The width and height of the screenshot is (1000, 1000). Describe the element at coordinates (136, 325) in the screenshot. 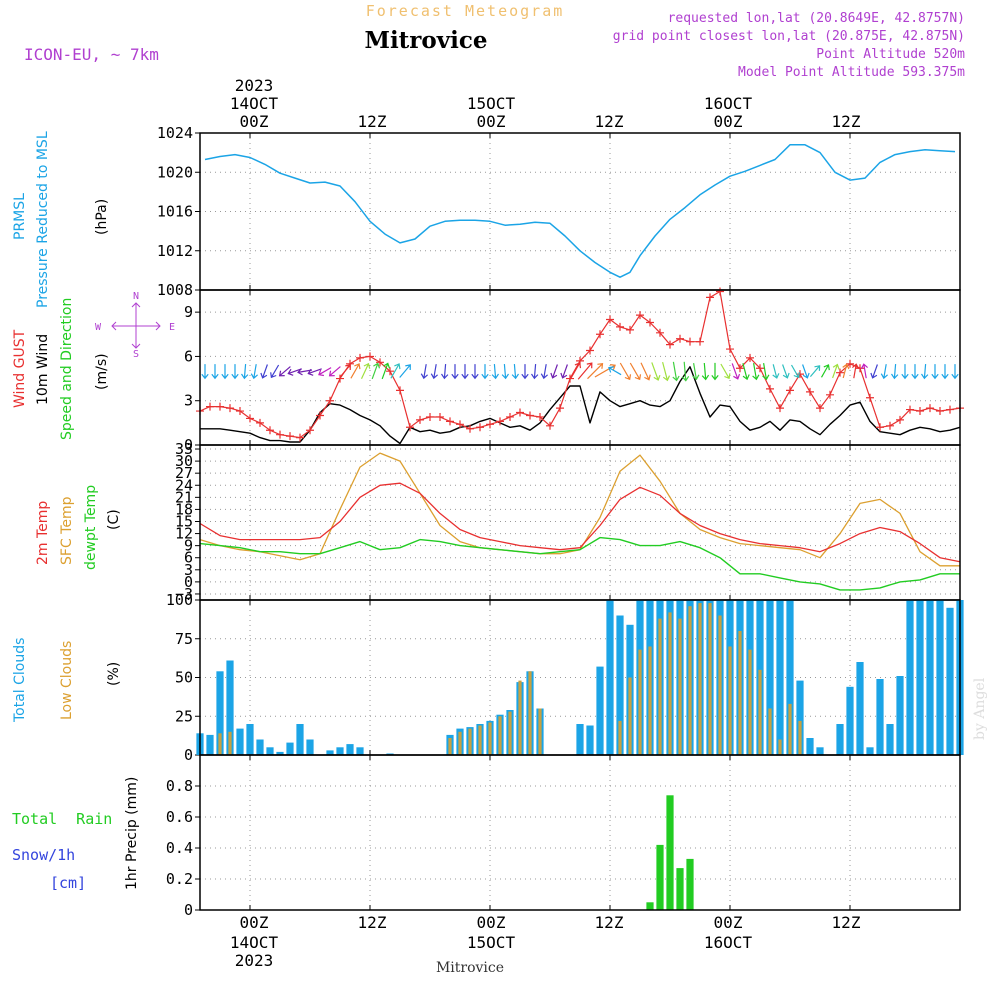

I see `compass-rose` at that location.